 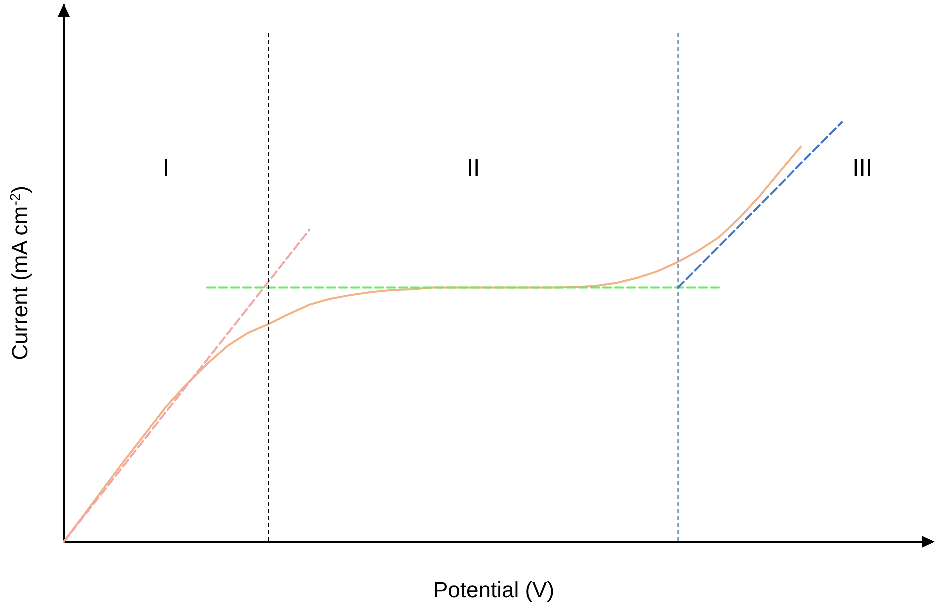 What do you see at coordinates (862, 168) in the screenshot?
I see `annotation: III` at bounding box center [862, 168].